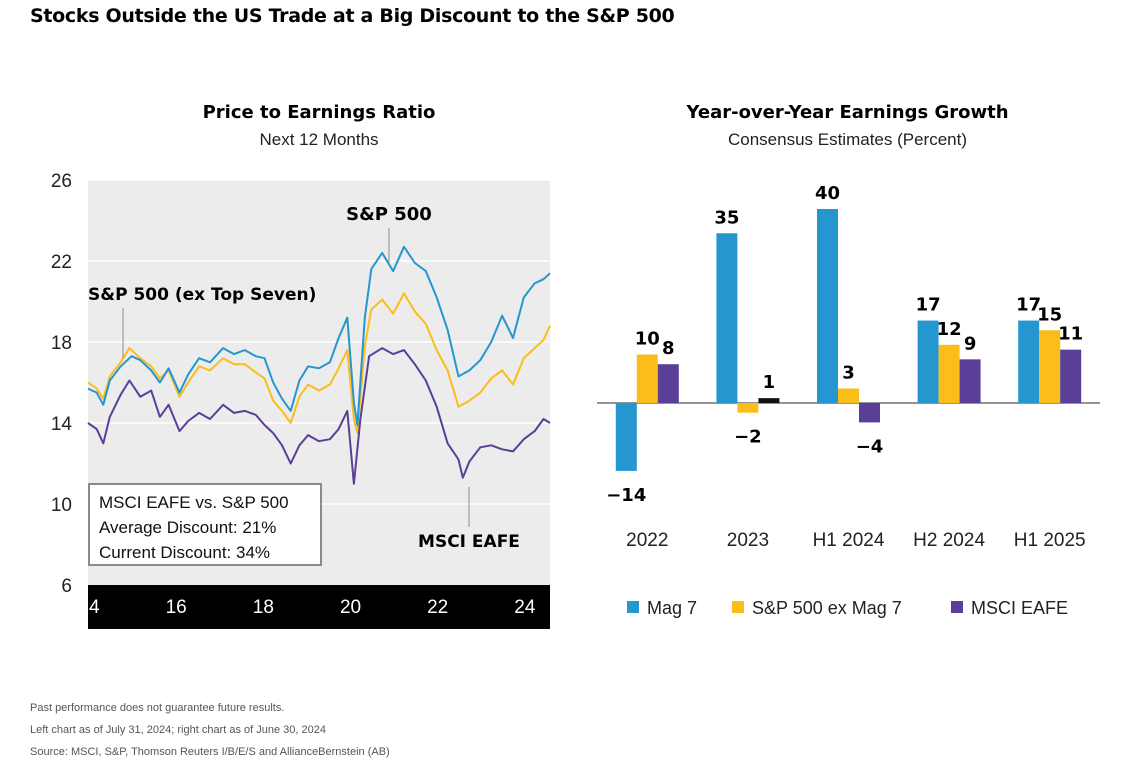  What do you see at coordinates (633, 607) in the screenshot?
I see `legend-swatch-sp500` at bounding box center [633, 607].